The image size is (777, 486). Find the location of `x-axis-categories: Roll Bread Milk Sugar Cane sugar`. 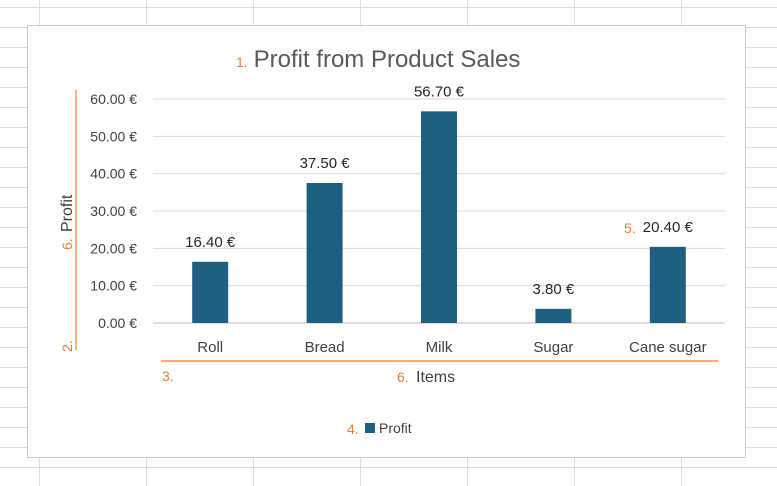

x-axis-categories: Roll Bread Milk Sugar Cane sugar is located at coordinates (451, 347).